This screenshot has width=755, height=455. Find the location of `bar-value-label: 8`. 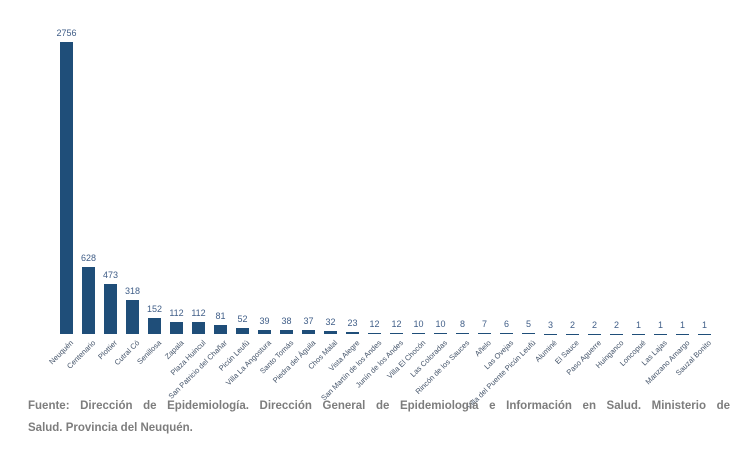

bar-value-label: 8 is located at coordinates (462, 324).